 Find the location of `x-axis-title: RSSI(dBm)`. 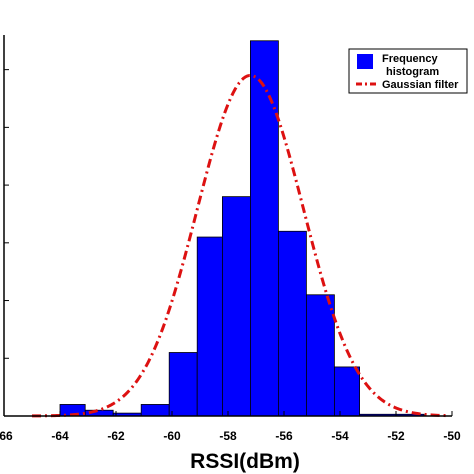

x-axis-title: RSSI(dBm) is located at coordinates (245, 461).